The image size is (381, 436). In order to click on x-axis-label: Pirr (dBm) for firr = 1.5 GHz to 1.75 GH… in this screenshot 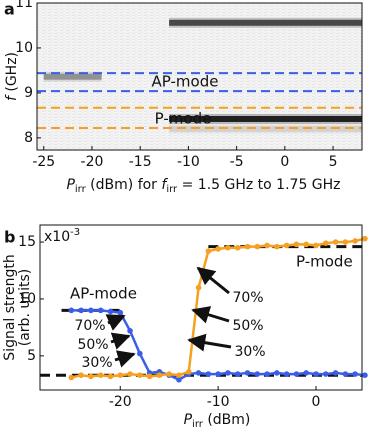, I will do `click(203, 186)`.